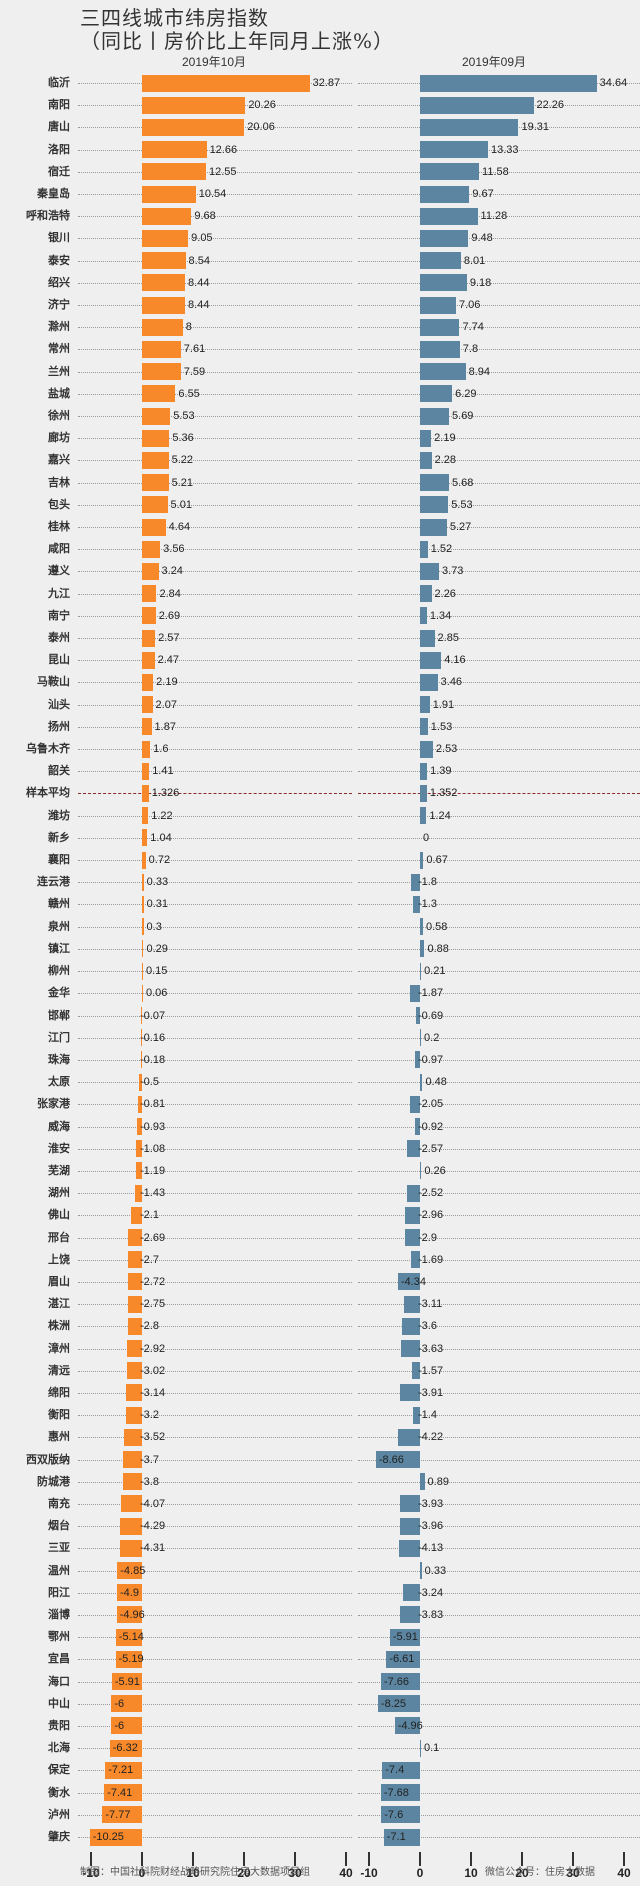 The width and height of the screenshot is (640, 1886). Describe the element at coordinates (431, 1148) in the screenshot. I see `value-label: -2.57` at that location.